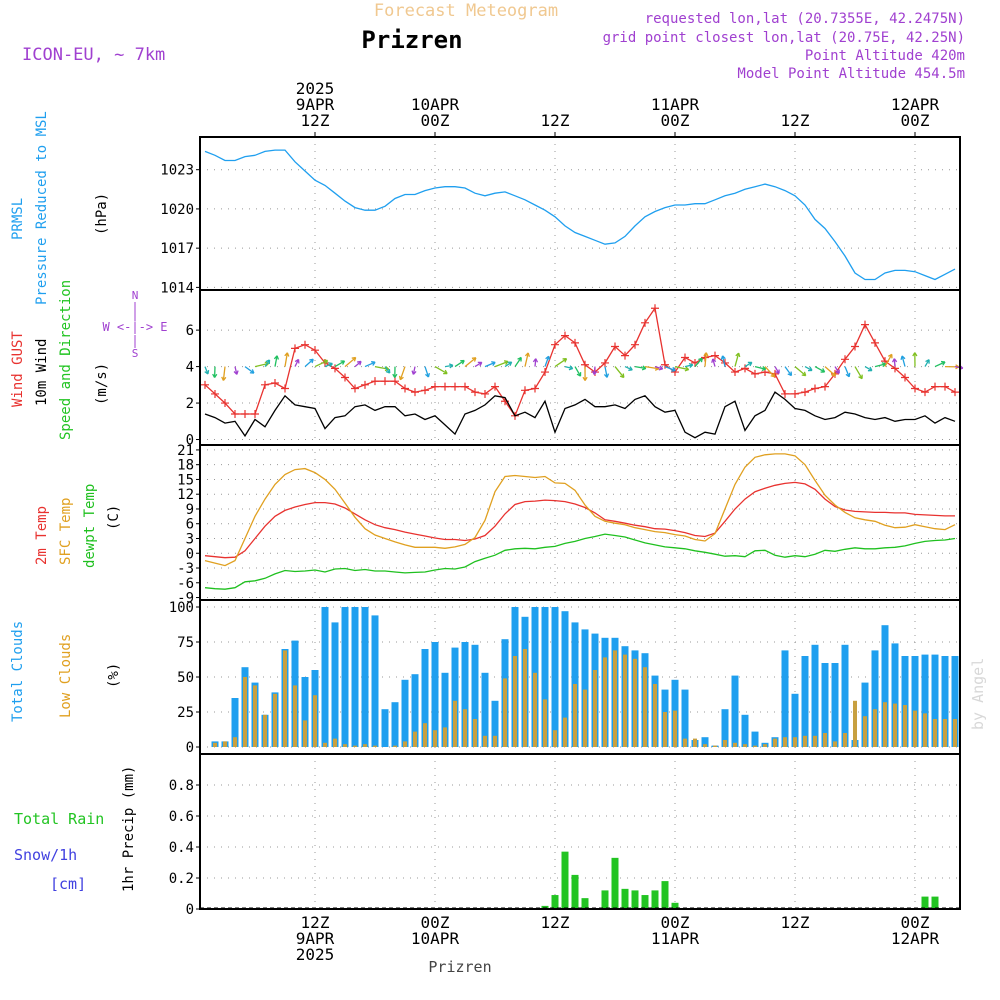 This screenshot has width=1000, height=1000. I want to click on time-label-bottom: 12APR, so click(915, 938).